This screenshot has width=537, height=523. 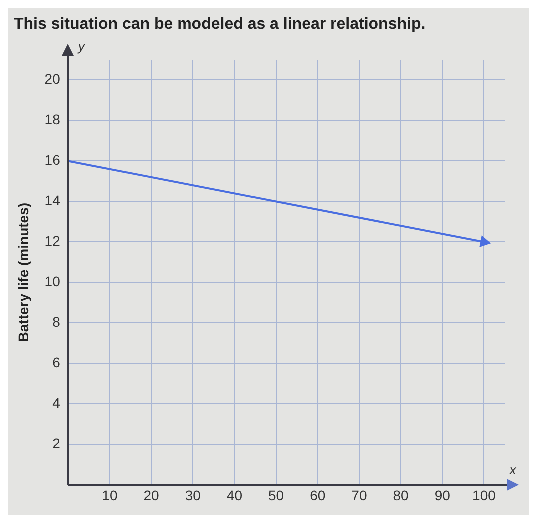 What do you see at coordinates (52, 160) in the screenshot?
I see `y-tick-label: 16` at bounding box center [52, 160].